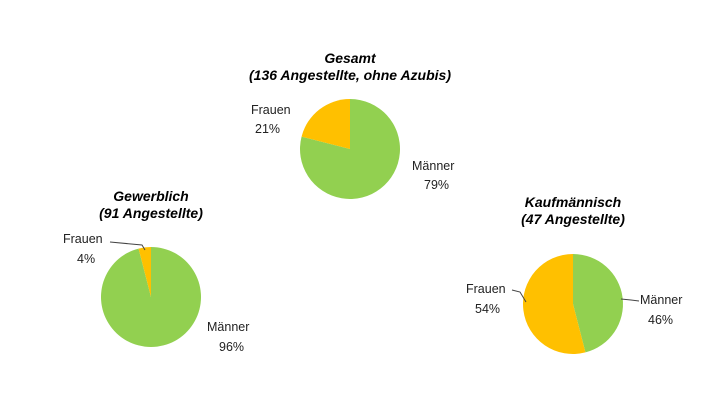  I want to click on pie-kaufmaennisch, so click(572, 304).